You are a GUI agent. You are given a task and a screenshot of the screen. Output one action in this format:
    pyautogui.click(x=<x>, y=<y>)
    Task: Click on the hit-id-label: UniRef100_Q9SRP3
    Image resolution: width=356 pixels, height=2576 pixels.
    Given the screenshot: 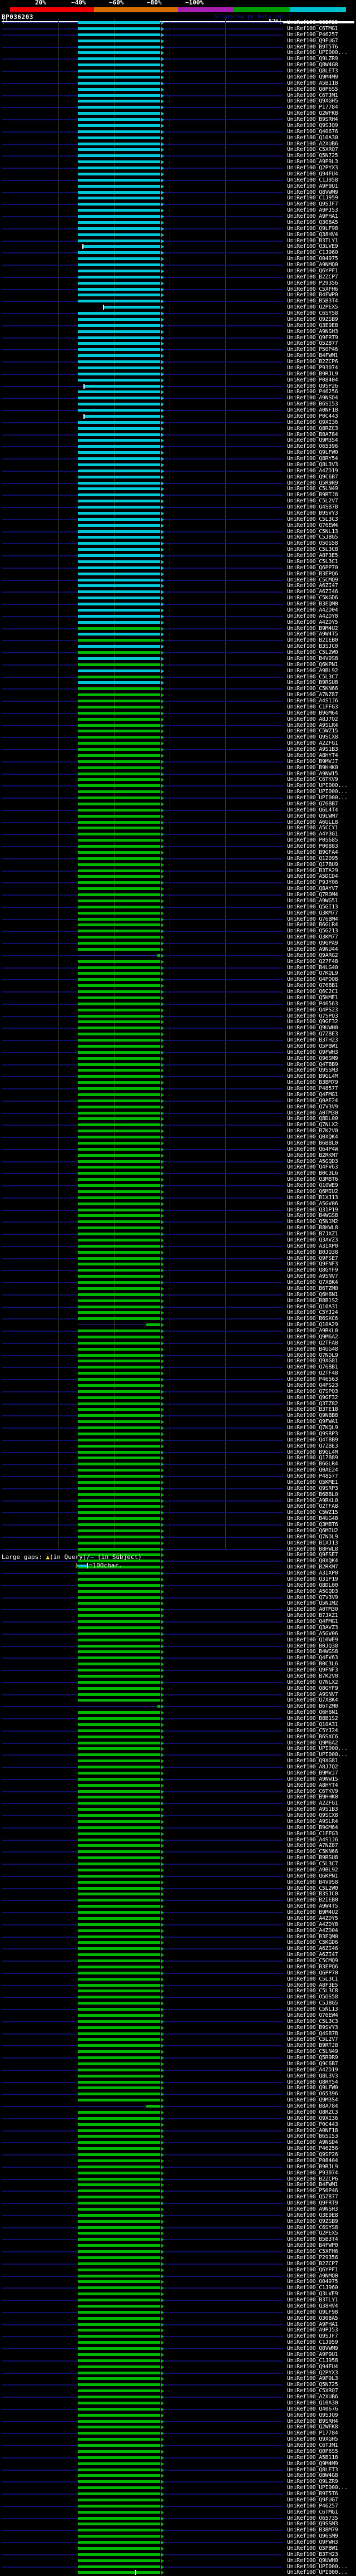 What is the action you would take?
    pyautogui.click(x=312, y=1488)
    